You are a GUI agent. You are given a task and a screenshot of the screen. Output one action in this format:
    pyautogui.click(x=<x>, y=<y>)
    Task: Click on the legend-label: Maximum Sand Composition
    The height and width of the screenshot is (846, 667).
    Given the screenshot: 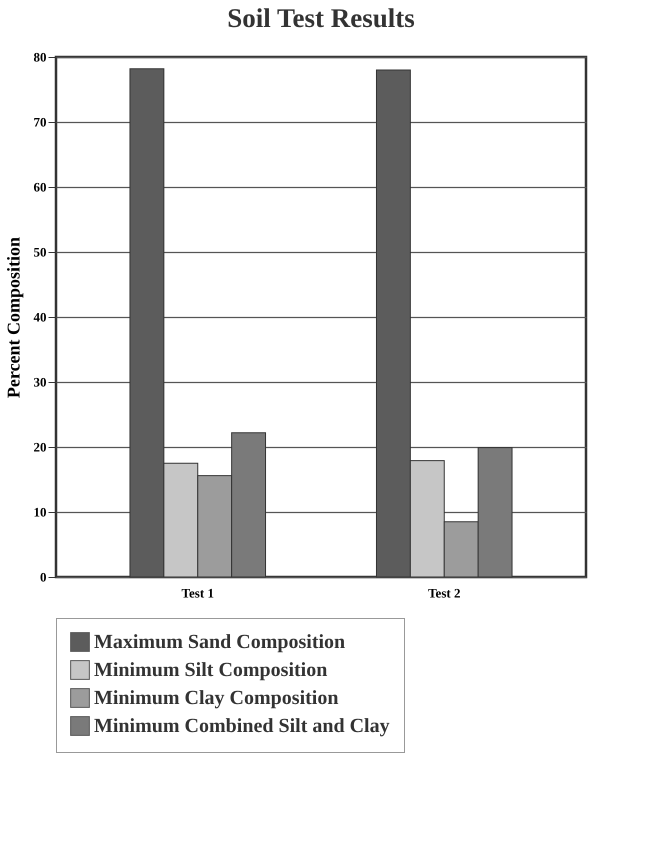 What is the action you would take?
    pyautogui.click(x=220, y=642)
    